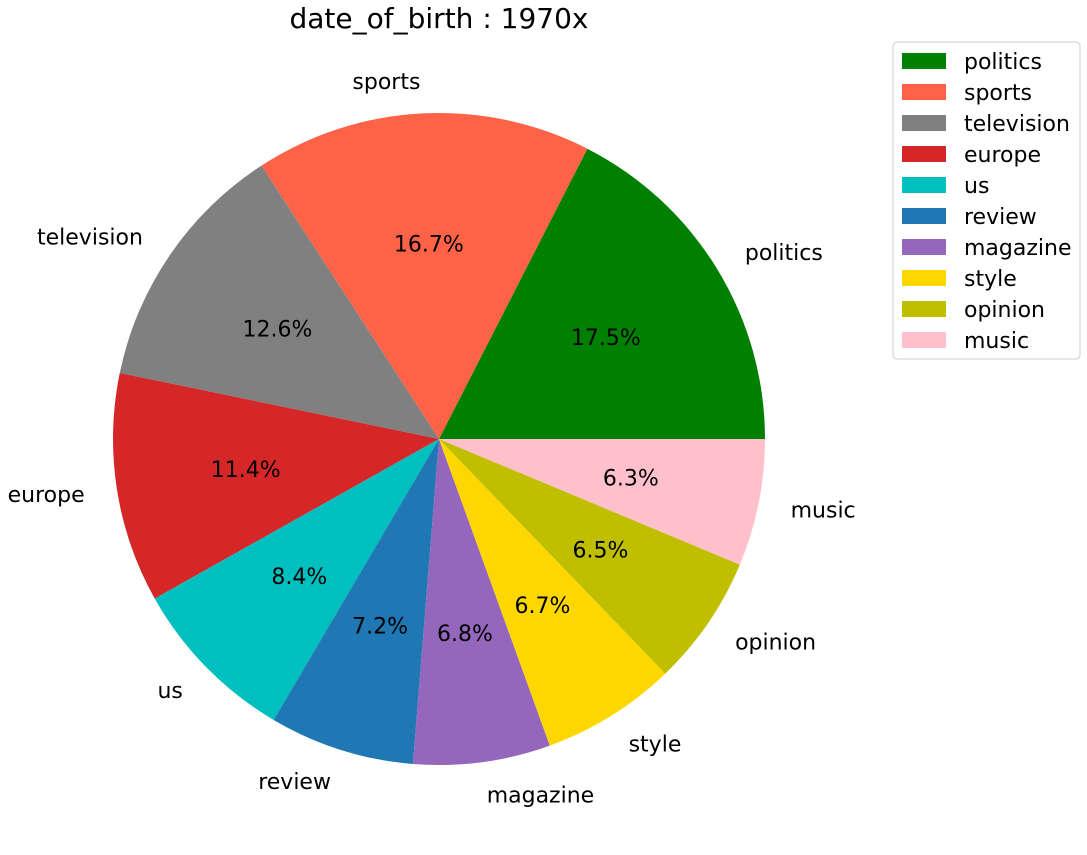 This screenshot has height=855, width=1087. I want to click on legend-label-review: review, so click(1000, 217).